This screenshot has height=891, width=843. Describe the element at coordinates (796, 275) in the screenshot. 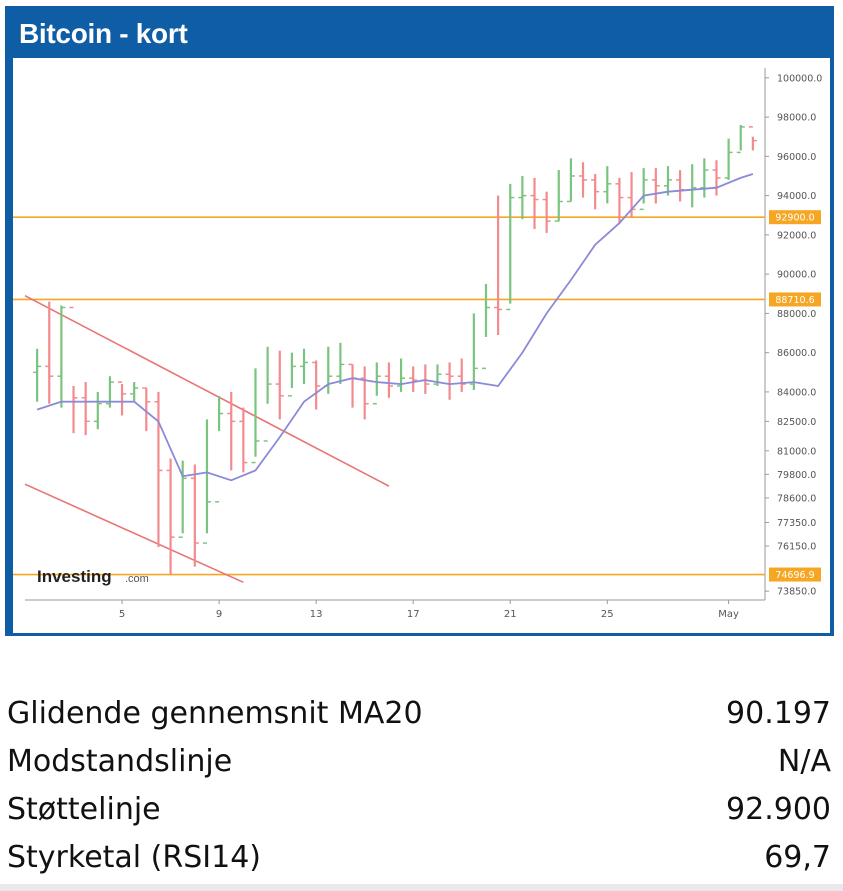

I see `y-tick-label: 90000.0` at that location.